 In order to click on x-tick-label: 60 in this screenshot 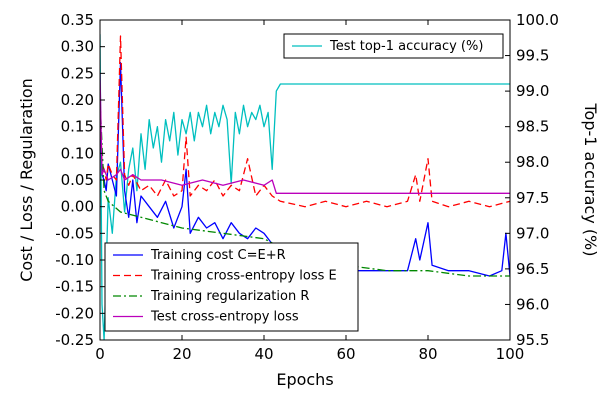, I will do `click(345, 354)`.